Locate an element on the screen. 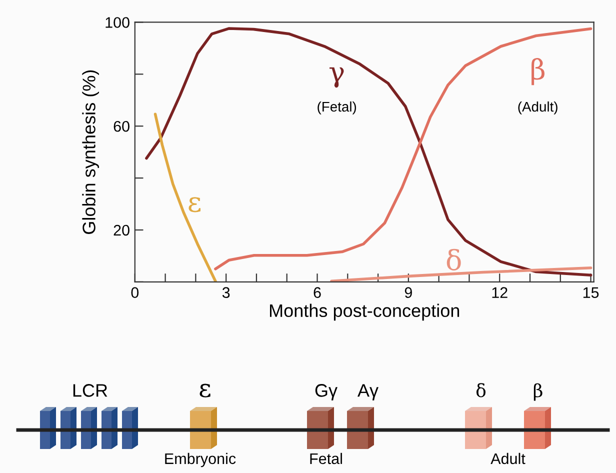 This screenshot has height=473, width=616. x-tick-label: 9 is located at coordinates (408, 292).